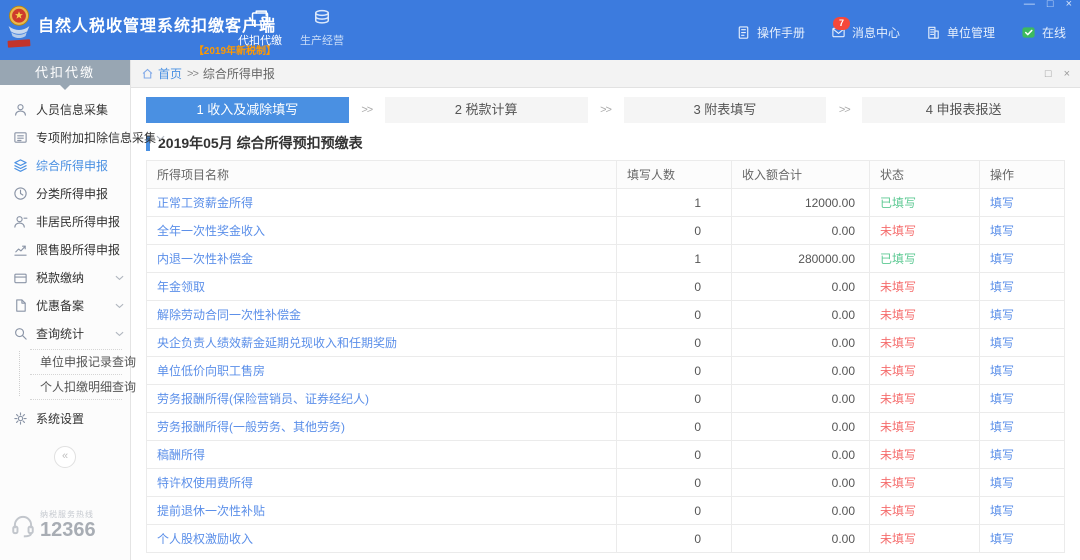 This screenshot has height=560, width=1080. Describe the element at coordinates (251, 427) in the screenshot. I see `income-item-link: 劳务报酬所得(一般劳务、其他劳务)` at that location.